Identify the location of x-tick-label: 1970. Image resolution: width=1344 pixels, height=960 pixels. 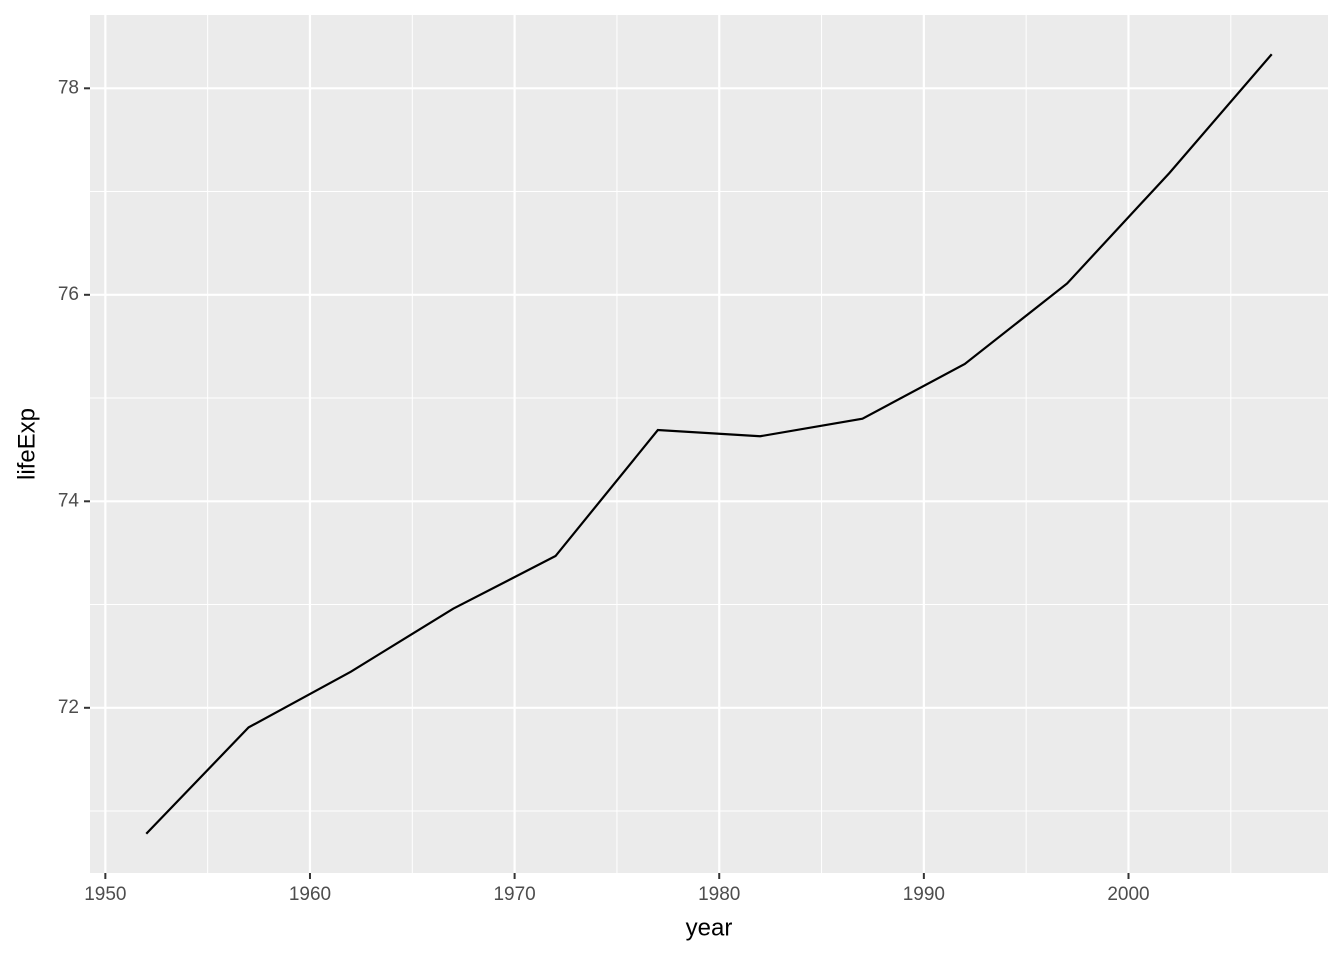
(514, 894).